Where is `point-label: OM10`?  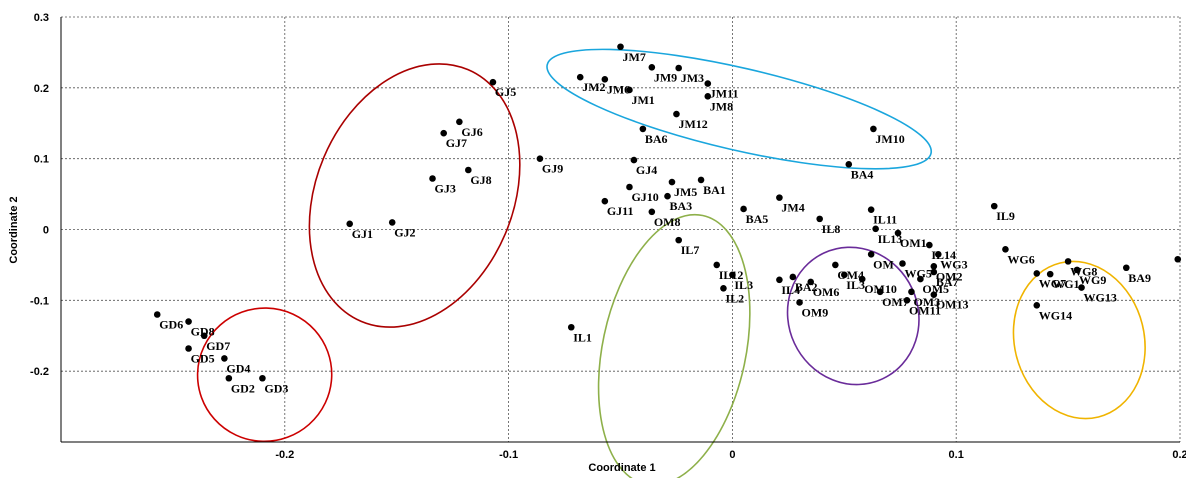
point-label: OM10 is located at coordinates (880, 289).